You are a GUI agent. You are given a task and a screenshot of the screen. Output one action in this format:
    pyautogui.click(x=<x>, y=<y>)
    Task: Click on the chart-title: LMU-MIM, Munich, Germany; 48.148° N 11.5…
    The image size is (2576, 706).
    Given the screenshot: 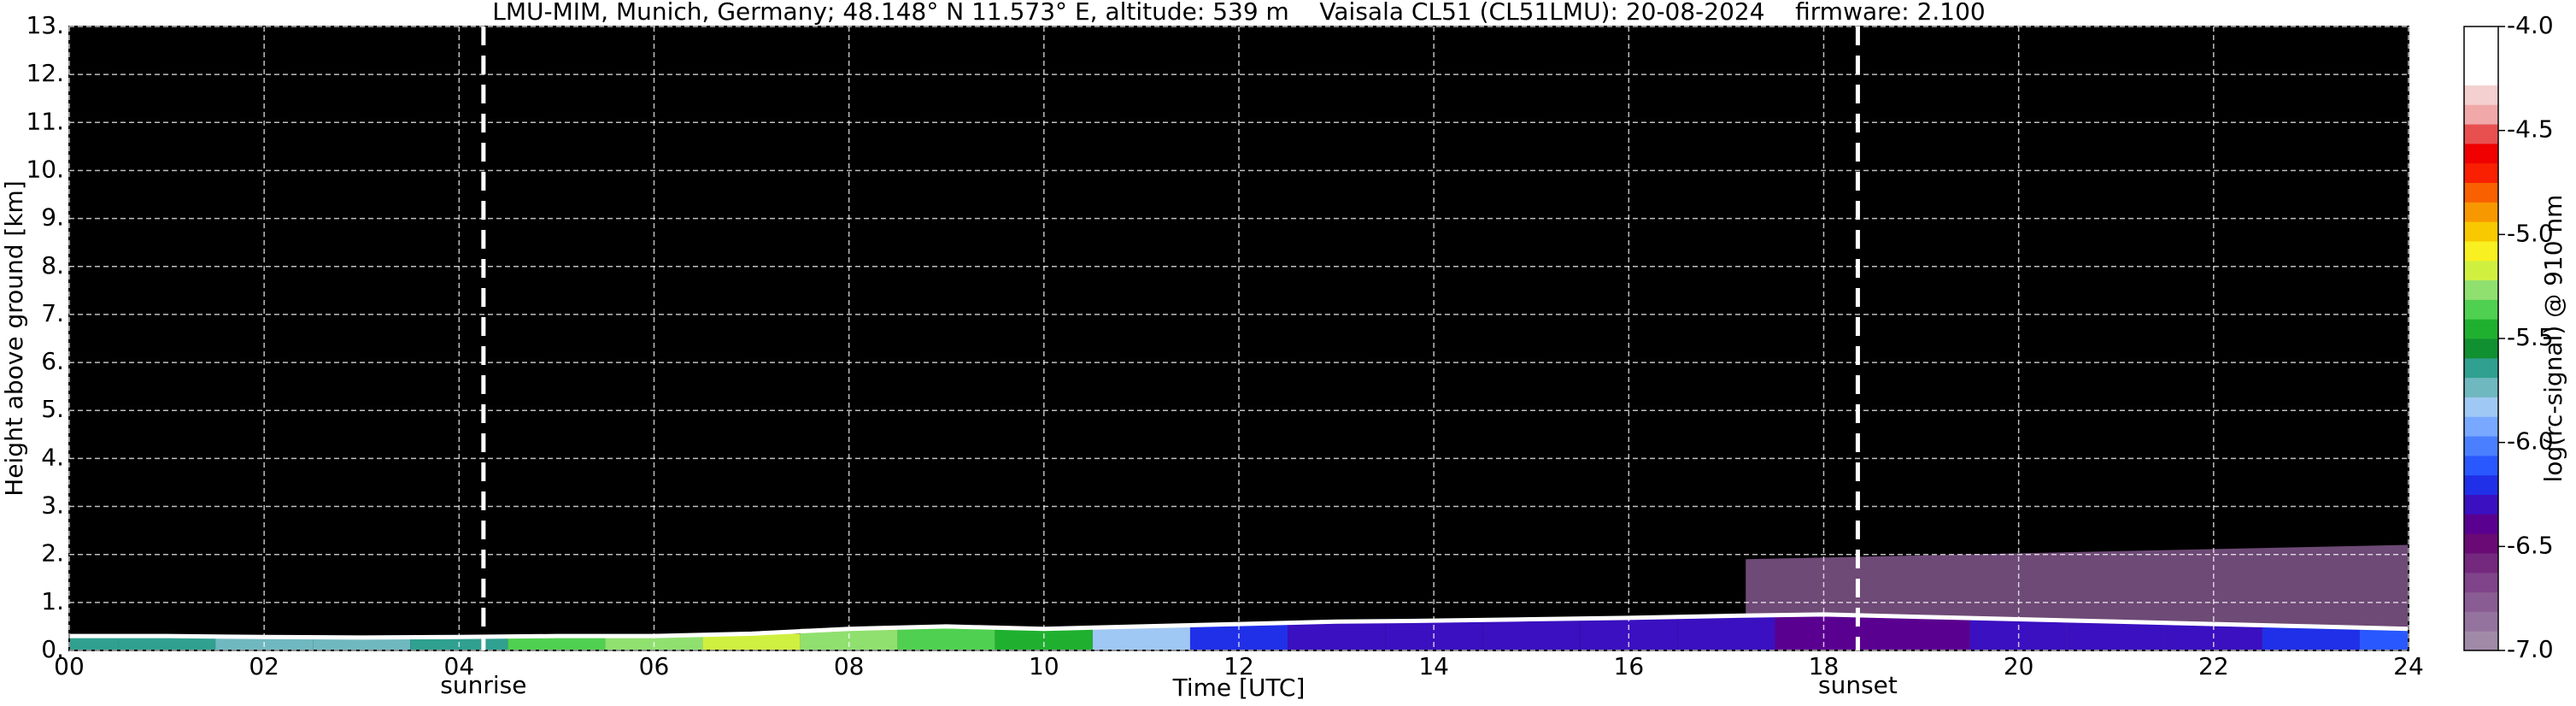 What is the action you would take?
    pyautogui.click(x=1239, y=13)
    